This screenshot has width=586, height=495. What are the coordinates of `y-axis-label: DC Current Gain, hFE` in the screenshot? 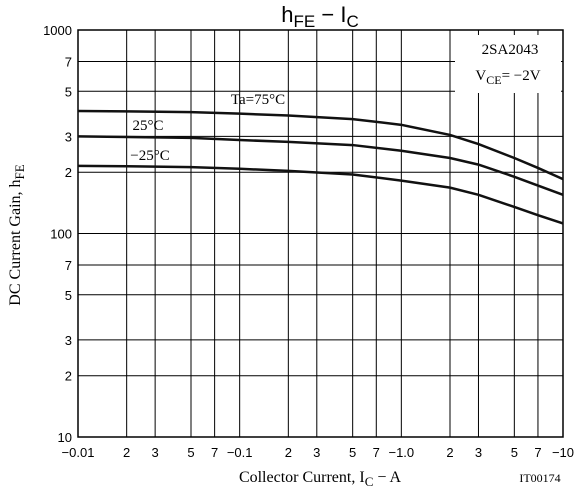 It's located at (17, 234).